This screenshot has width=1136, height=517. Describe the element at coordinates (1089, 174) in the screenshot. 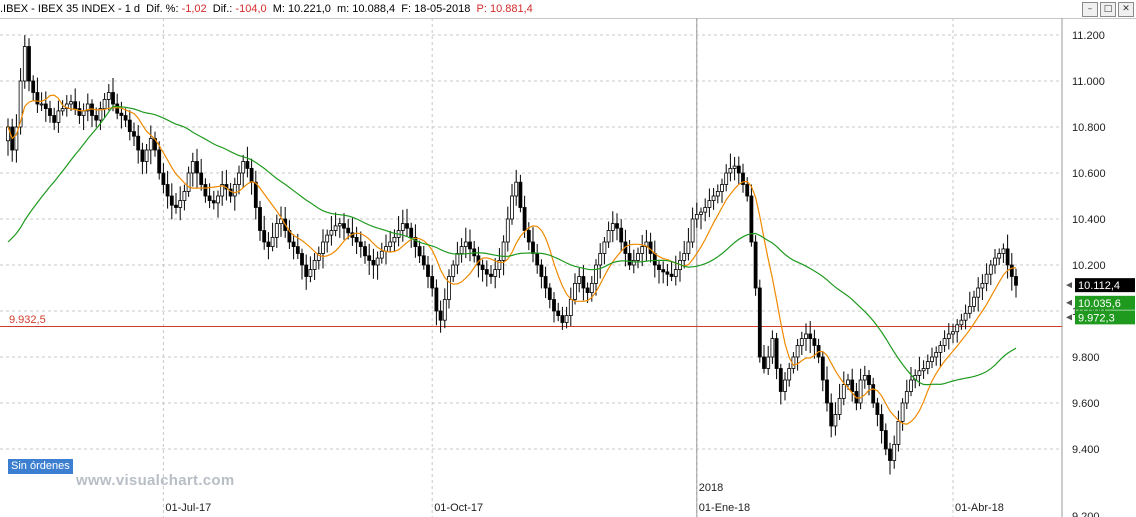

I see `y-tick-label: 10.600` at that location.